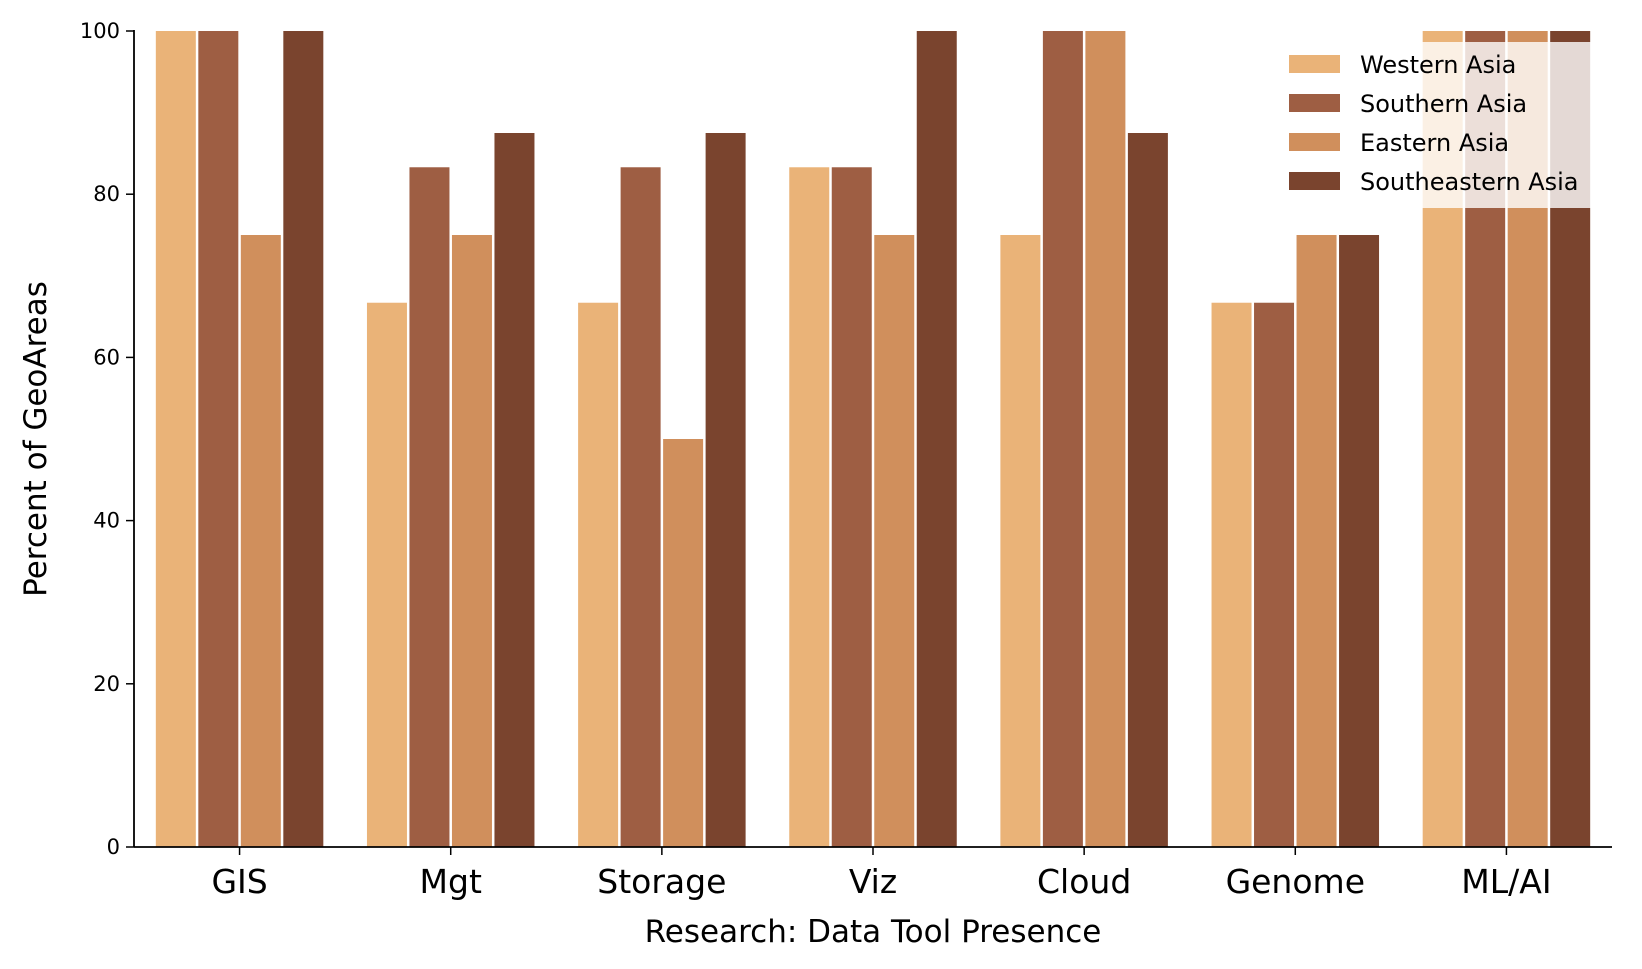 This screenshot has height=969, width=1642. I want to click on bar-cloud-eastern-asia, so click(1105, 439).